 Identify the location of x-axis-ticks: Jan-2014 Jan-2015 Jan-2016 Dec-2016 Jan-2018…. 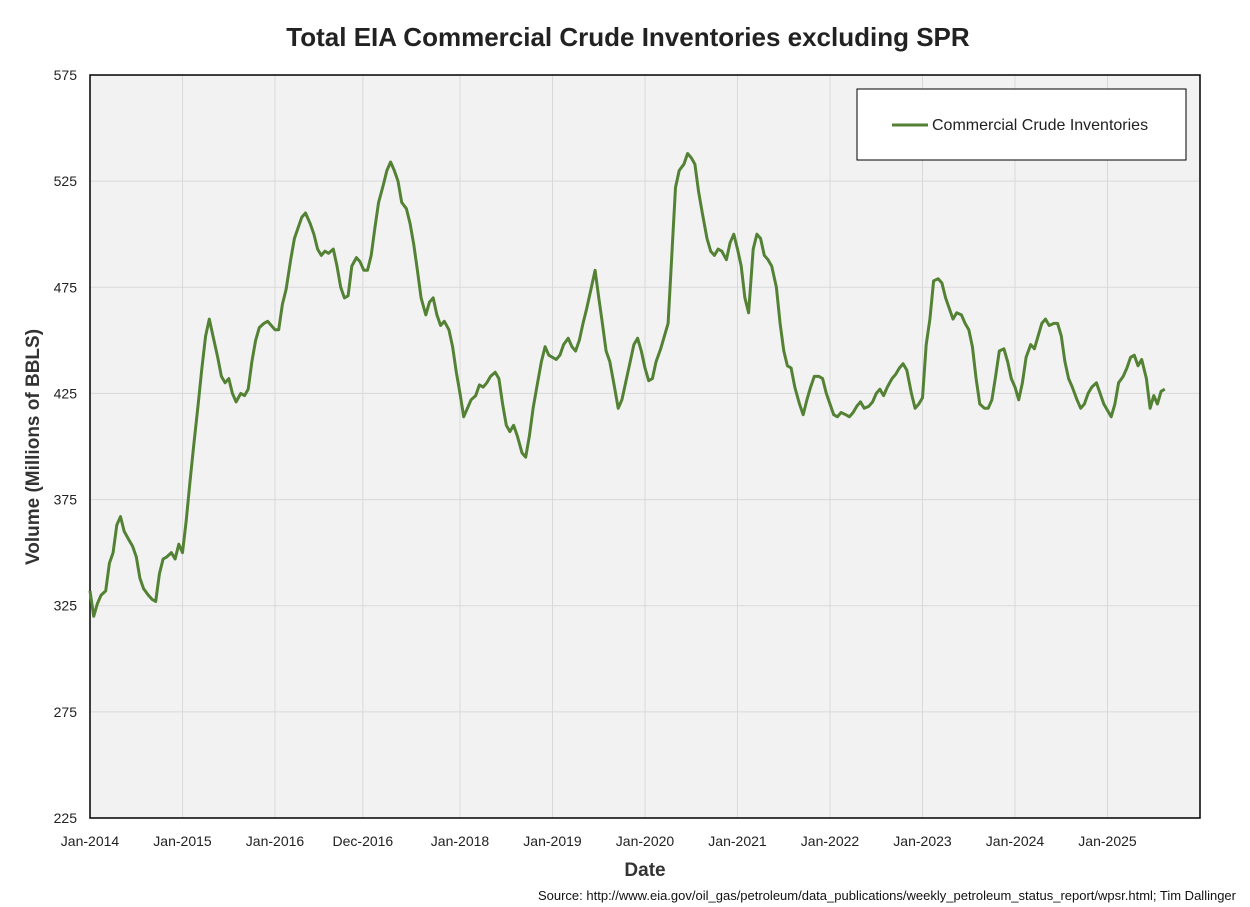
(599, 841).